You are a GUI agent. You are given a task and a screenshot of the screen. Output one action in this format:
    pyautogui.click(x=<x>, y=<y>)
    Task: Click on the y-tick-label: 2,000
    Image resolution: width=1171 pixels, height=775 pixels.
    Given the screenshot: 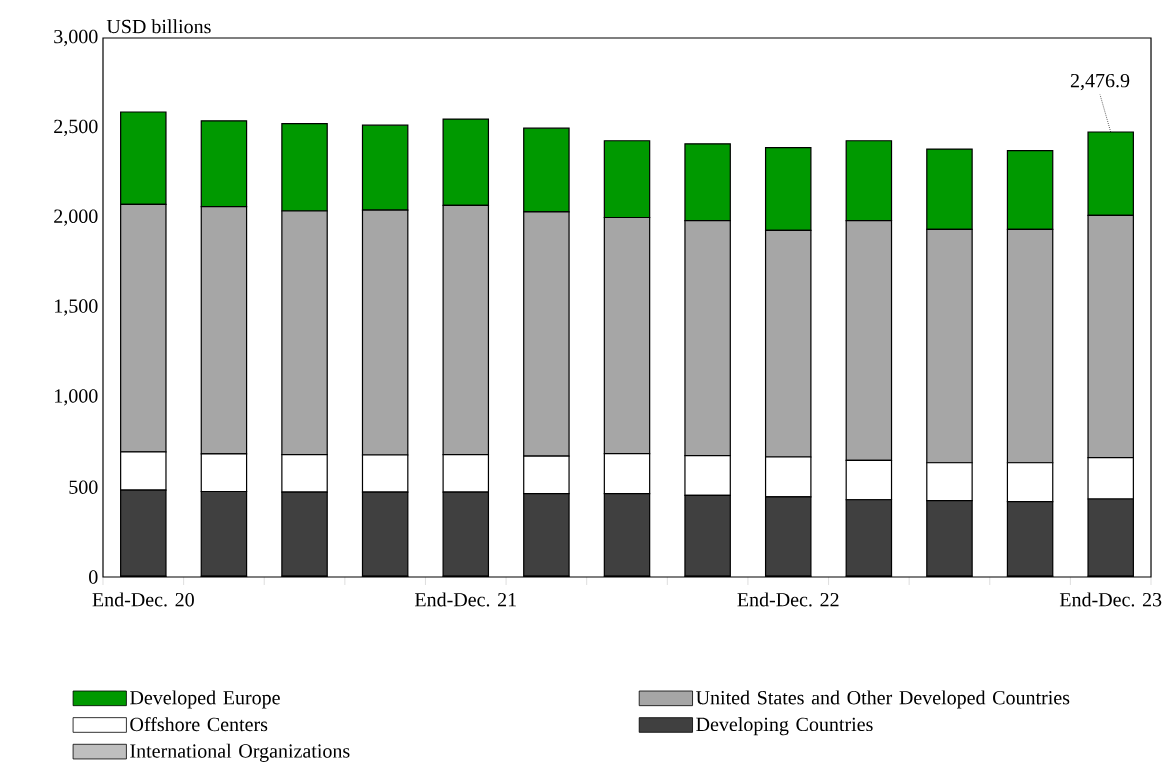 What is the action you would take?
    pyautogui.click(x=76, y=217)
    